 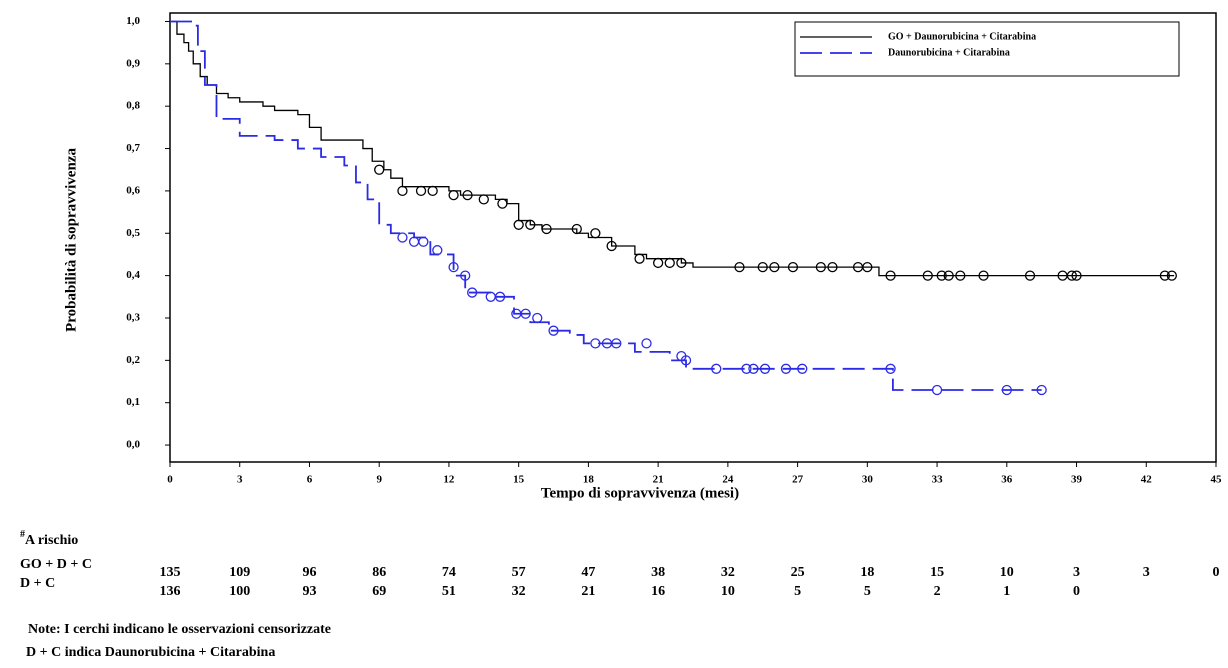 I want to click on x-tick-label: 3, so click(x=240, y=480).